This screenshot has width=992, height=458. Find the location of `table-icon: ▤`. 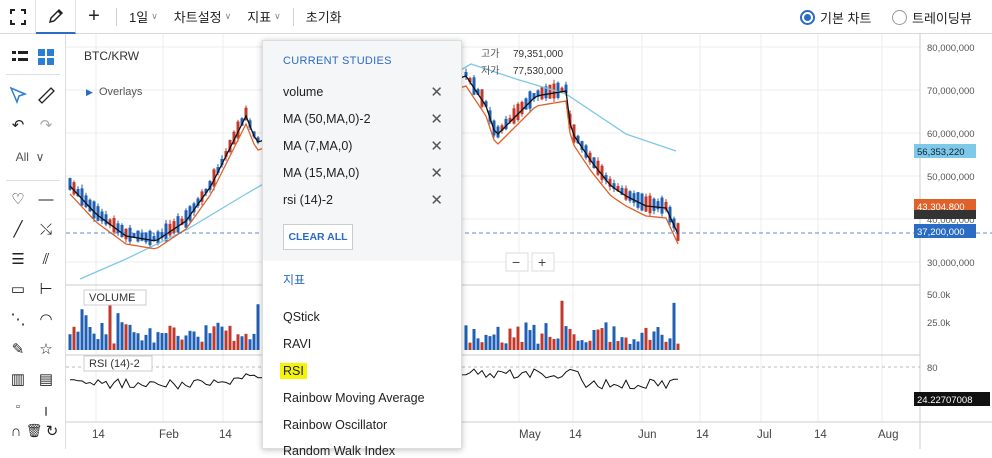

table-icon: ▤ is located at coordinates (46, 379).